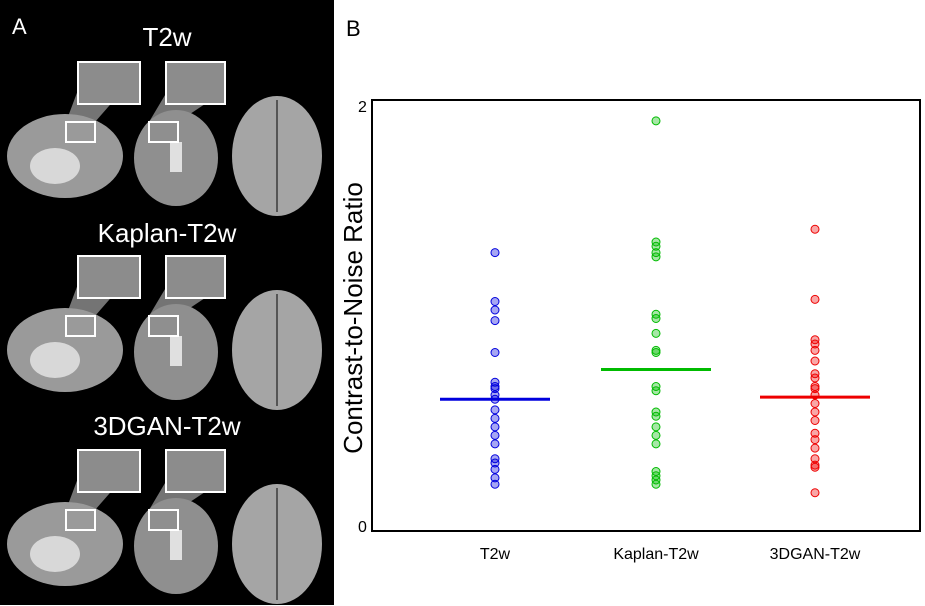 The image size is (925, 606). Describe the element at coordinates (353, 318) in the screenshot. I see `y-axis-label: Contrast-to-Noise Ratio` at that location.